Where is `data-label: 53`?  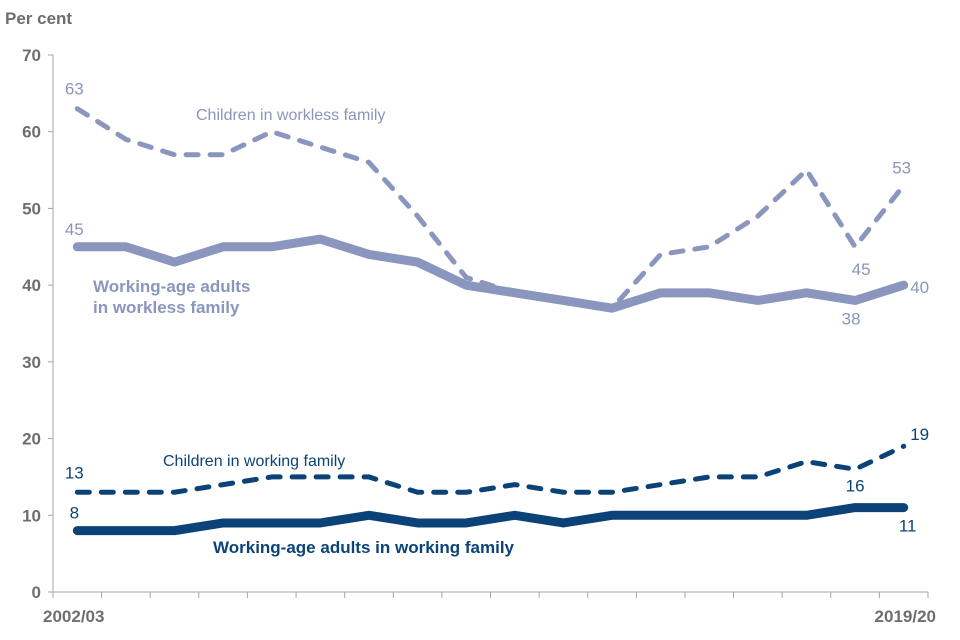 data-label: 53 is located at coordinates (901, 167).